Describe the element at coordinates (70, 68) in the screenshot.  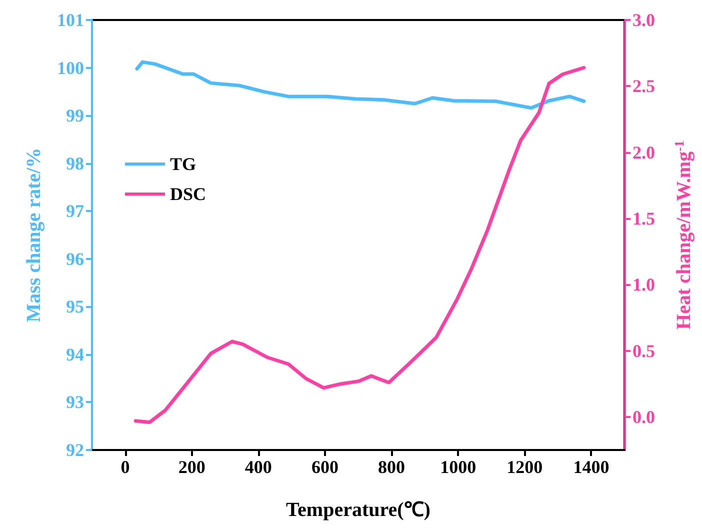
I see `y-tick-label: 100` at that location.